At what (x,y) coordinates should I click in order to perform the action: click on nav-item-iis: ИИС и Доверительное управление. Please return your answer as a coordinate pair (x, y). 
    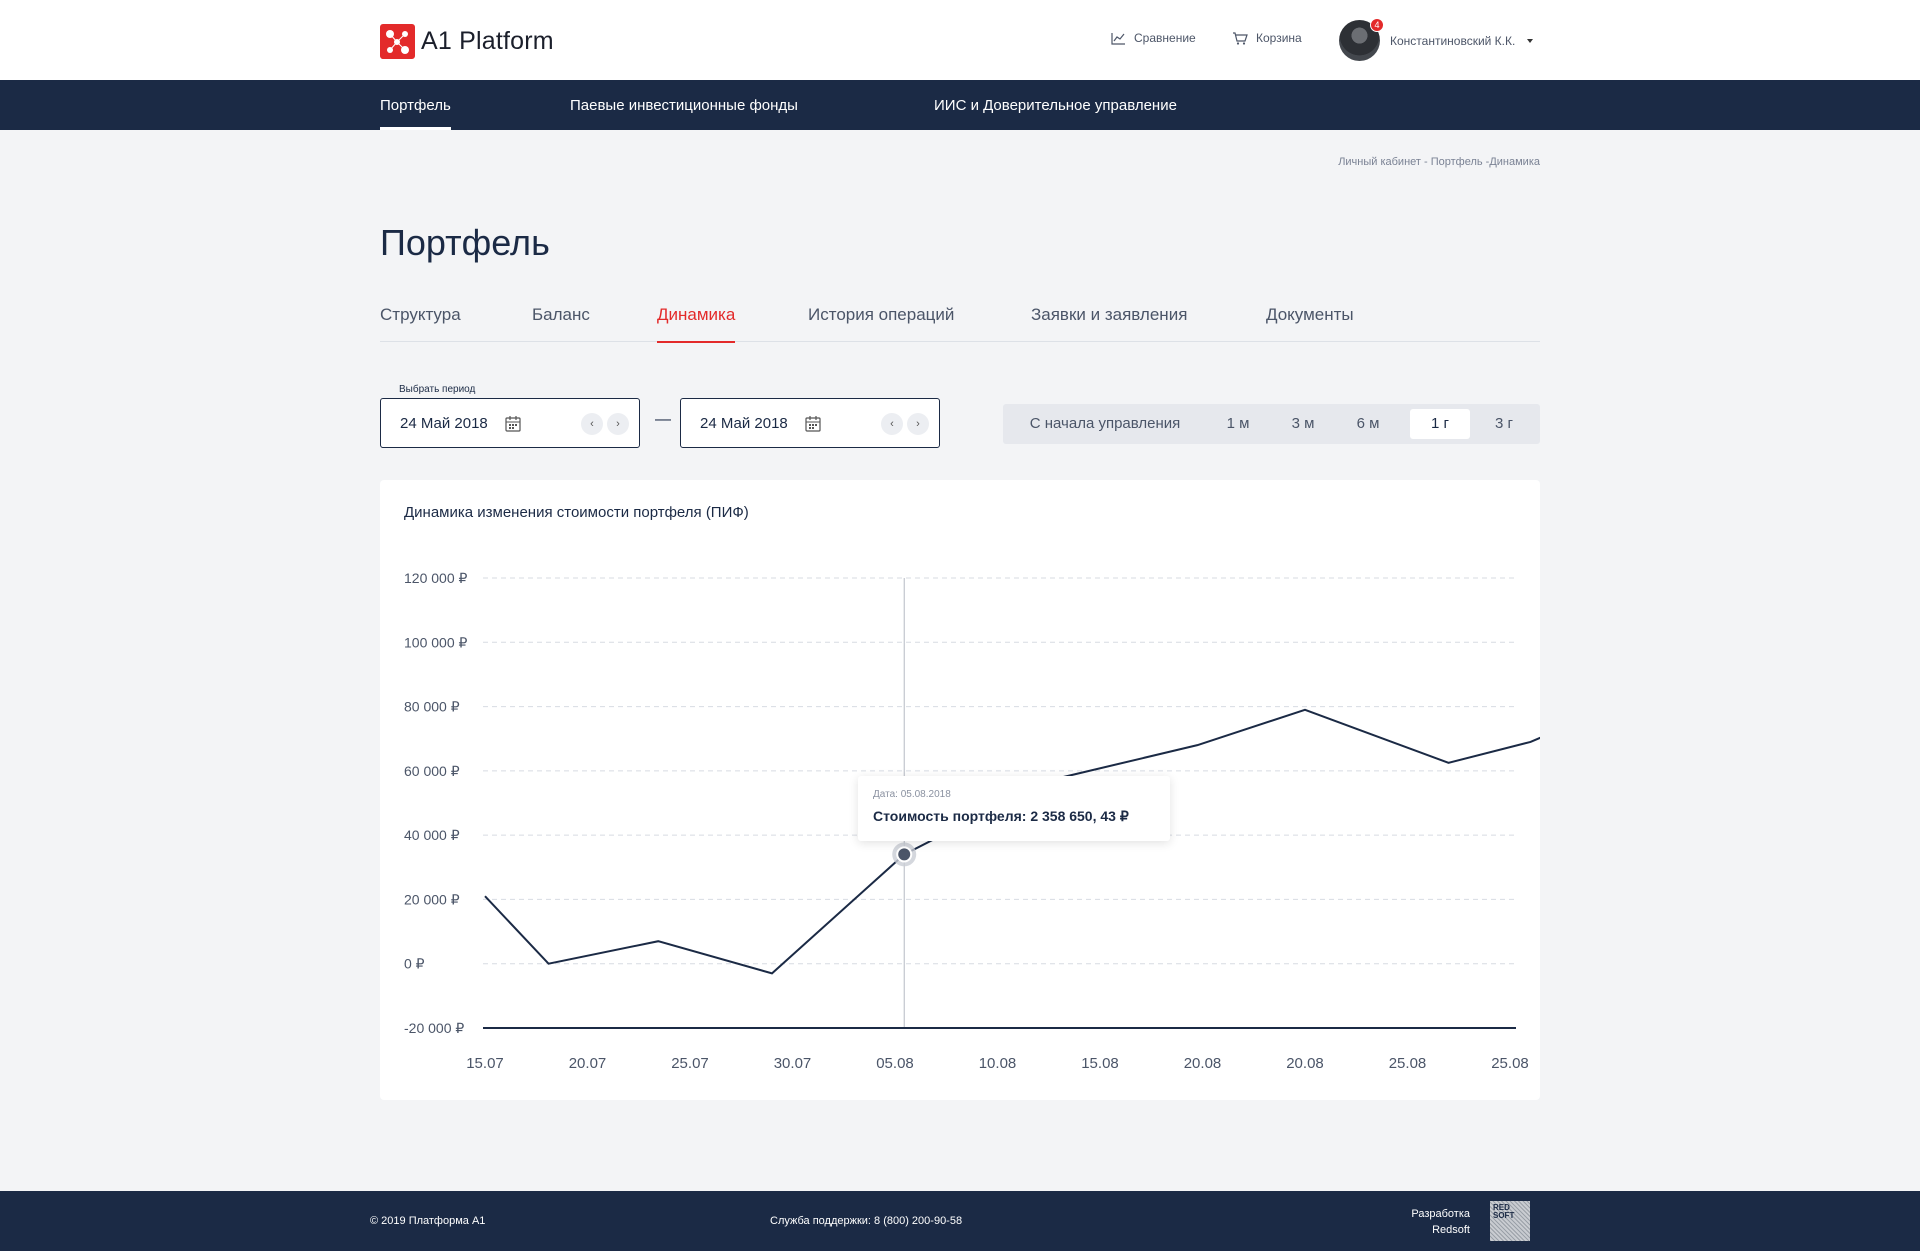
    Looking at the image, I should click on (1055, 105).